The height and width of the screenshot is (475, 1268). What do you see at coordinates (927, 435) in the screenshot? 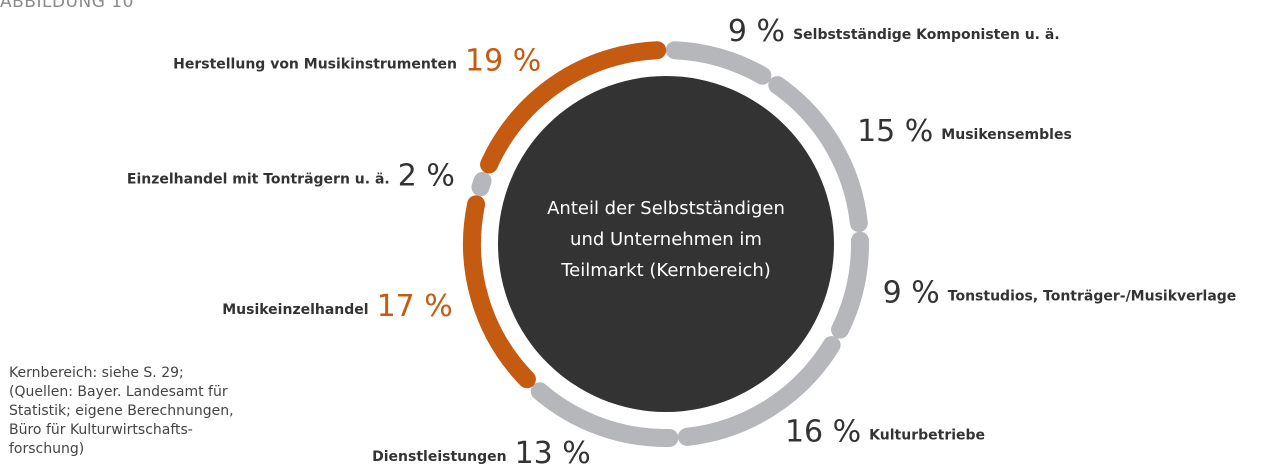
I see `category-label: Kulturbetriebe` at bounding box center [927, 435].